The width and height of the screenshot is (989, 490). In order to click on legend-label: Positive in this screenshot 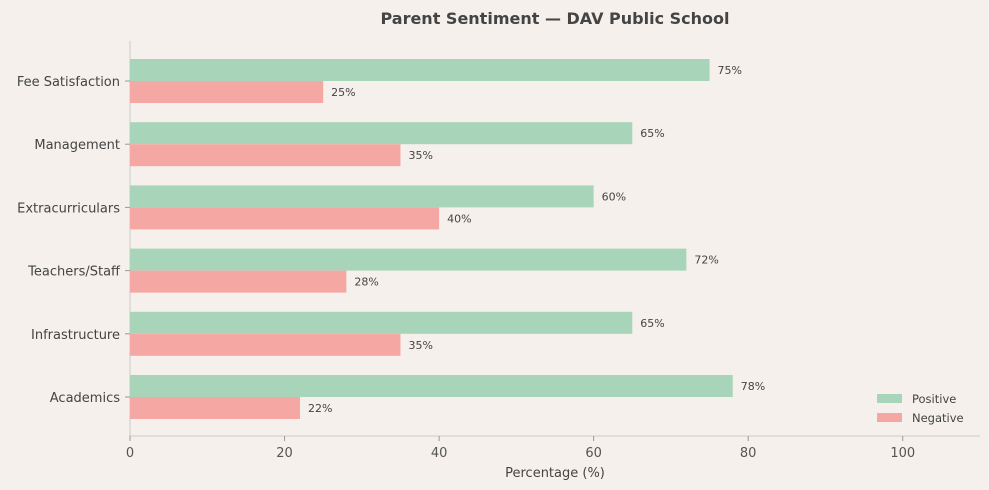, I will do `click(934, 399)`.